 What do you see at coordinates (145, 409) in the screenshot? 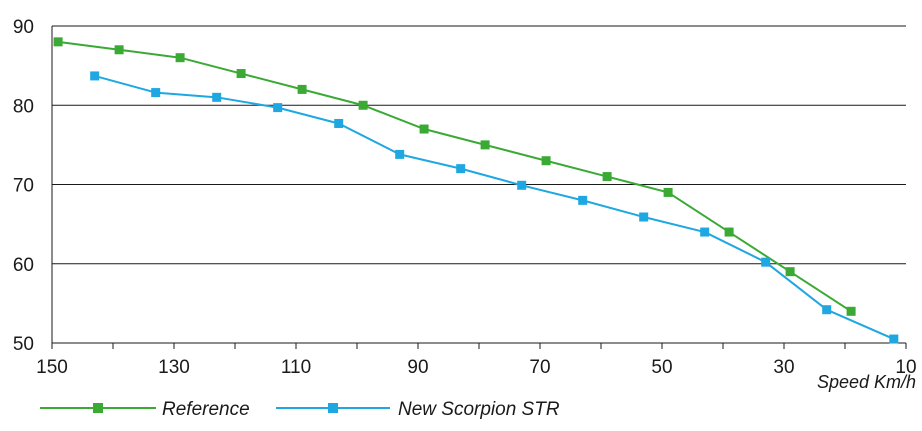
I see `legend-item-reference: Reference` at bounding box center [145, 409].